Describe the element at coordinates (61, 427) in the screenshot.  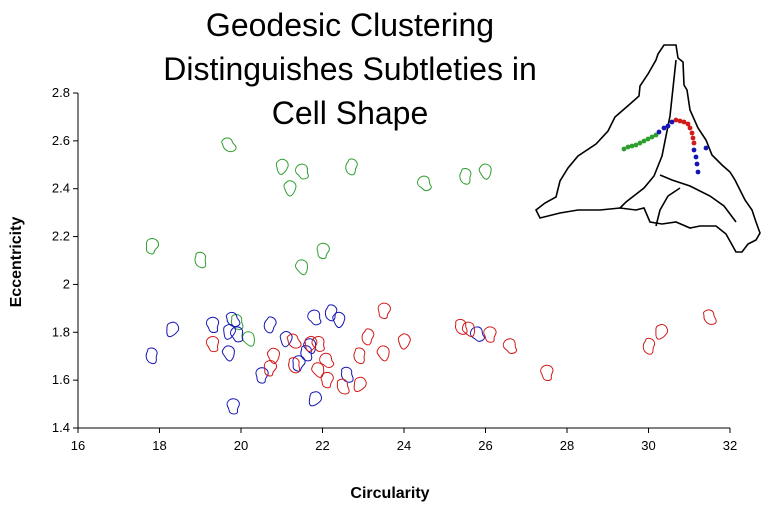
I see `y-tick-label: 1.4` at that location.